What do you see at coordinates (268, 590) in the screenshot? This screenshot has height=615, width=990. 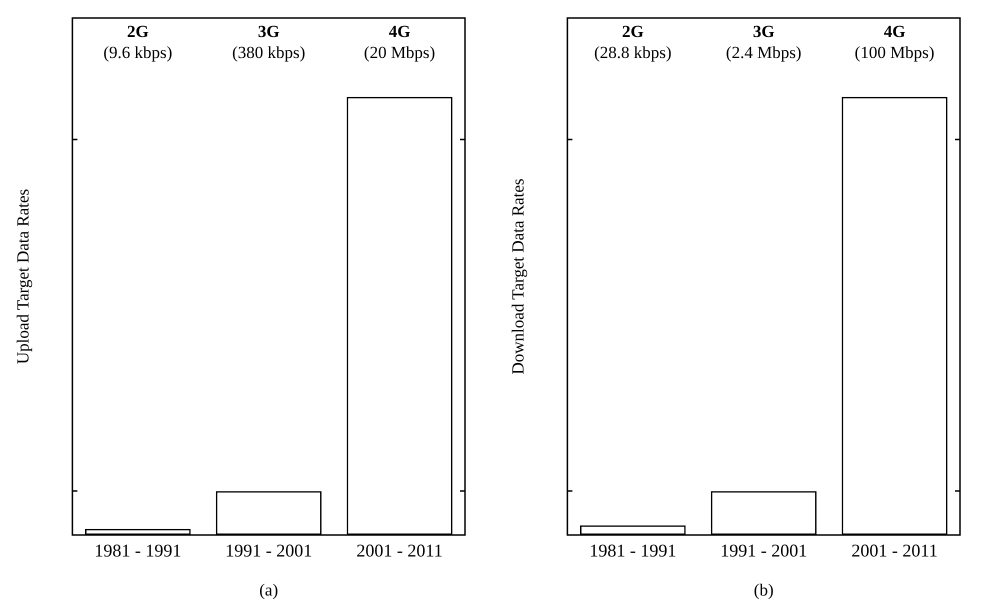 I see `x-axis-title: (a)` at bounding box center [268, 590].